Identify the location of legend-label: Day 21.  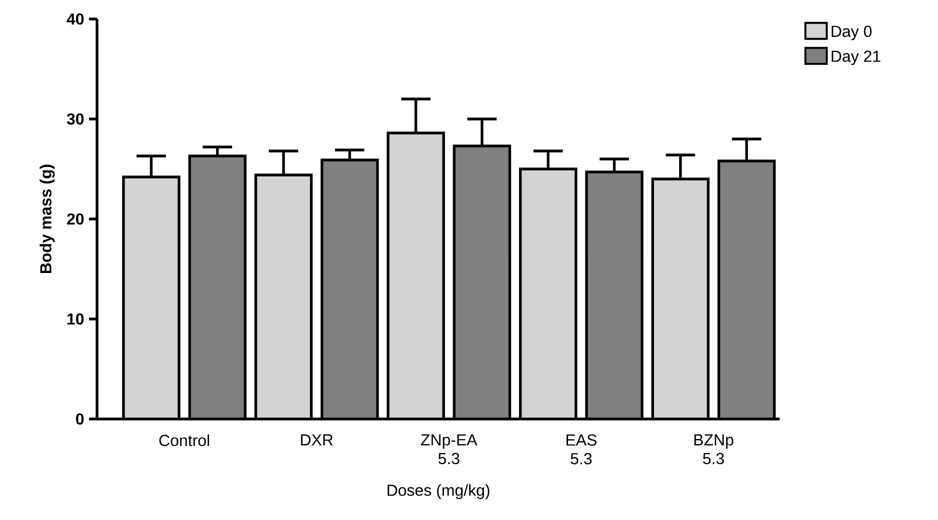
(856, 58).